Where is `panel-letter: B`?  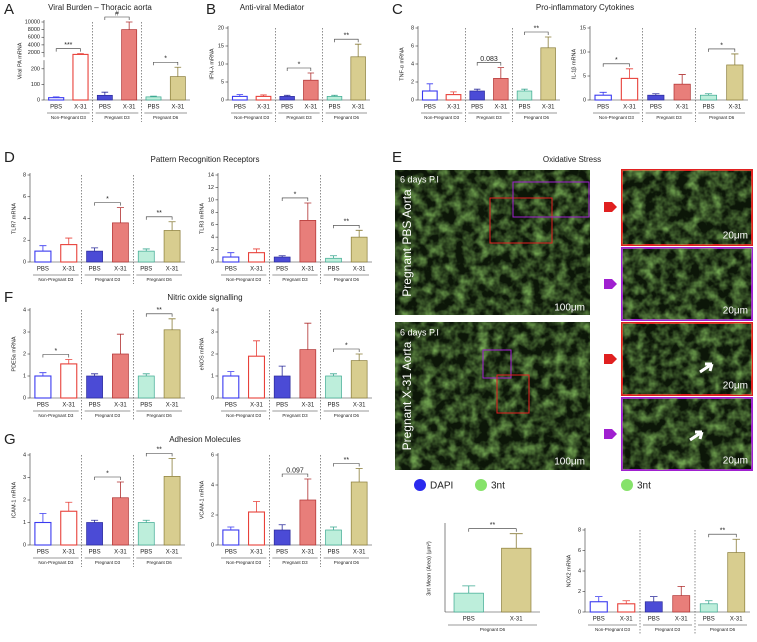 panel-letter: B is located at coordinates (211, 9).